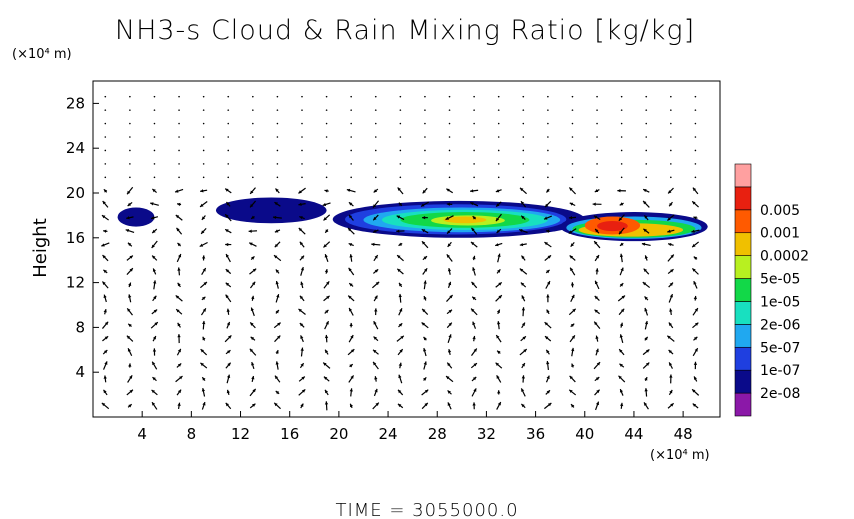 This screenshot has height=519, width=854. Describe the element at coordinates (75, 193) in the screenshot. I see `y-tick-label: 20` at that location.